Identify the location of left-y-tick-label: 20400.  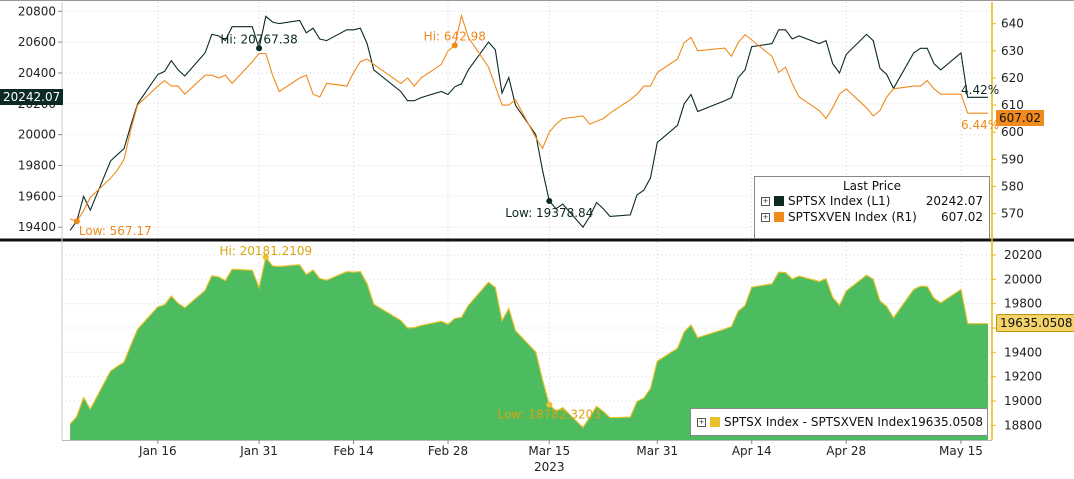
(37, 73).